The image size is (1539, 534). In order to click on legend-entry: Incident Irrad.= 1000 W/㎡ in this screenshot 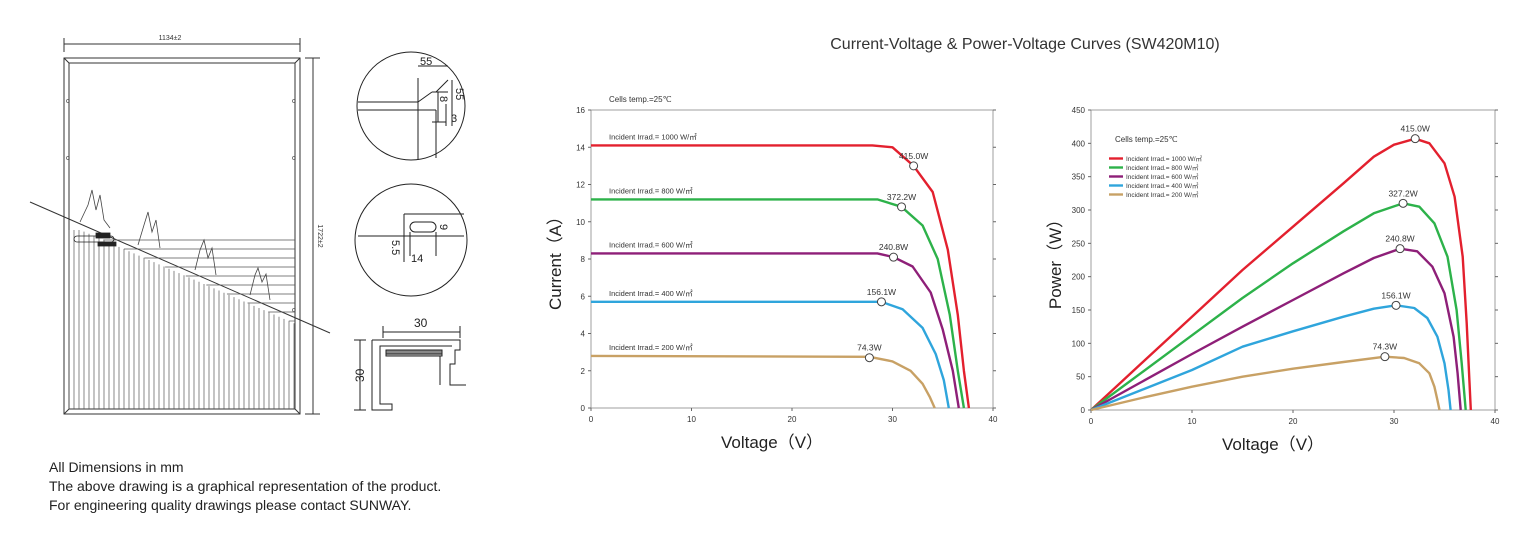, I will do `click(1164, 158)`.